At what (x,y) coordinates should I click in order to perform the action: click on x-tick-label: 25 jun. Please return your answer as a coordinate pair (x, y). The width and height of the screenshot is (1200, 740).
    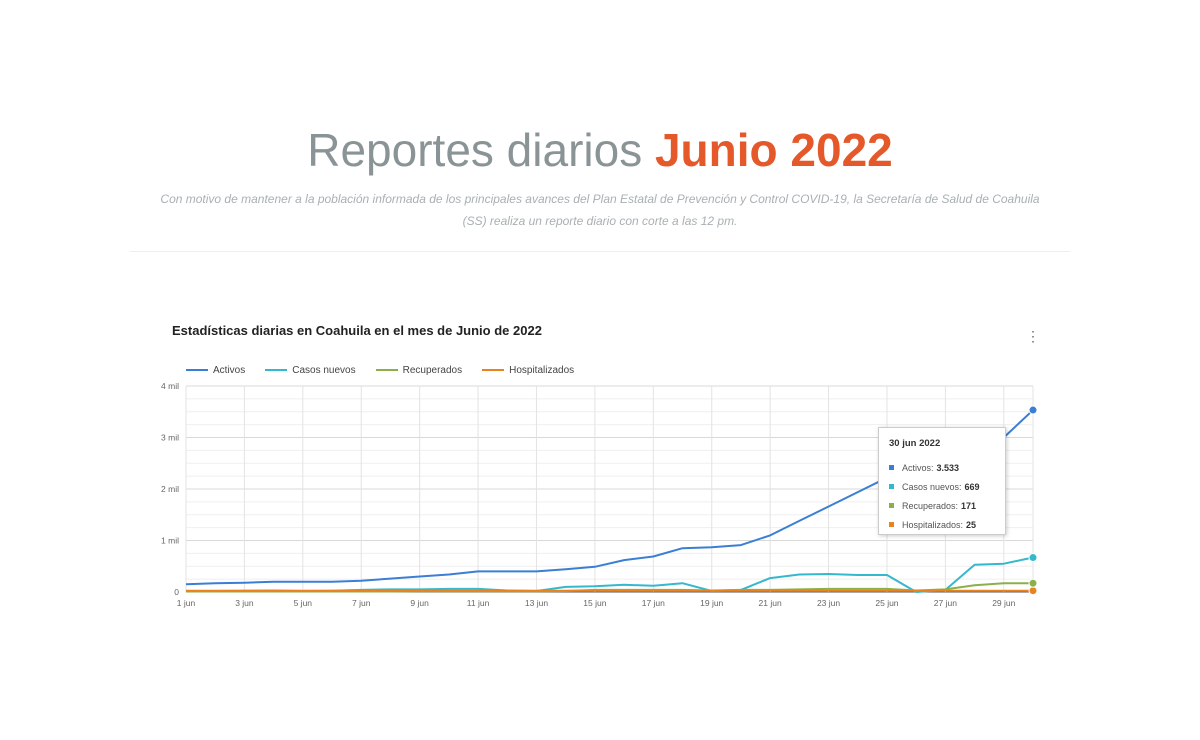
    Looking at the image, I should click on (886, 603).